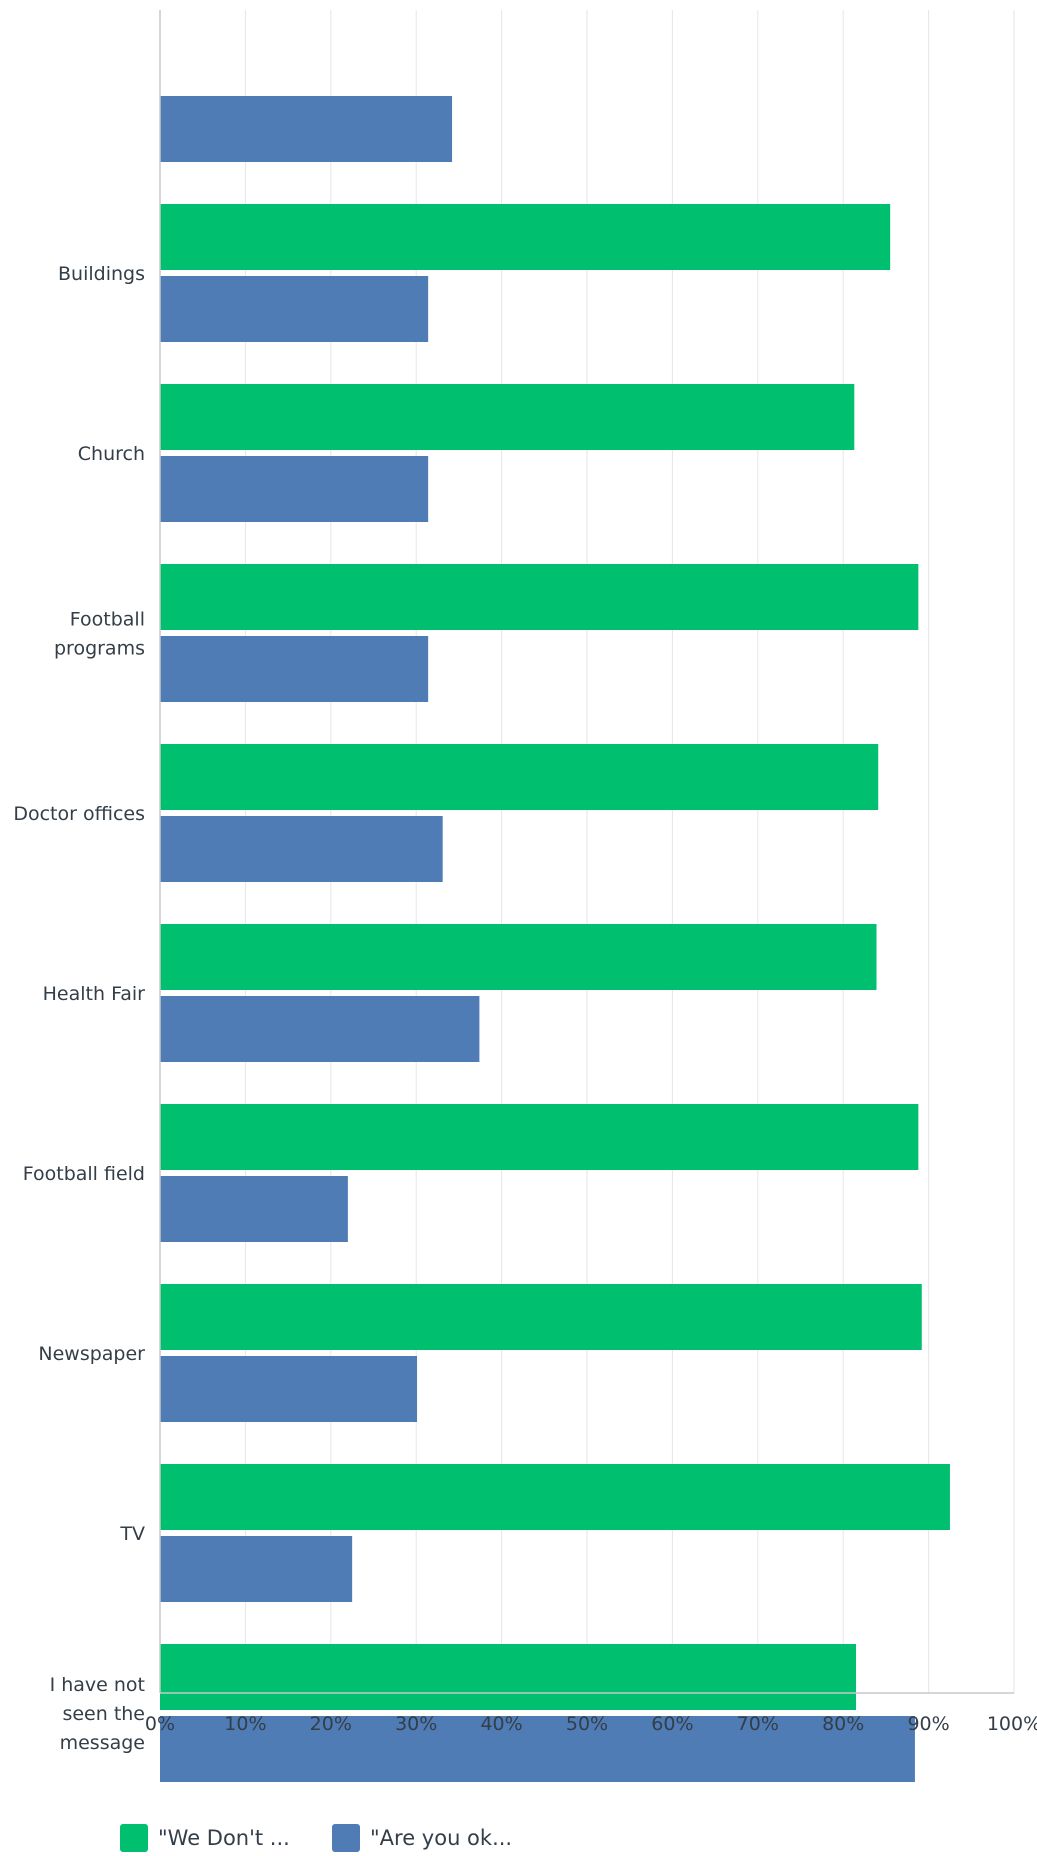 The height and width of the screenshot is (1856, 1037). I want to click on x-tick-labels: 0% 10% 20% 30% 40% 50% 60% 70% 80% 90% 100%, so click(591, 1724).